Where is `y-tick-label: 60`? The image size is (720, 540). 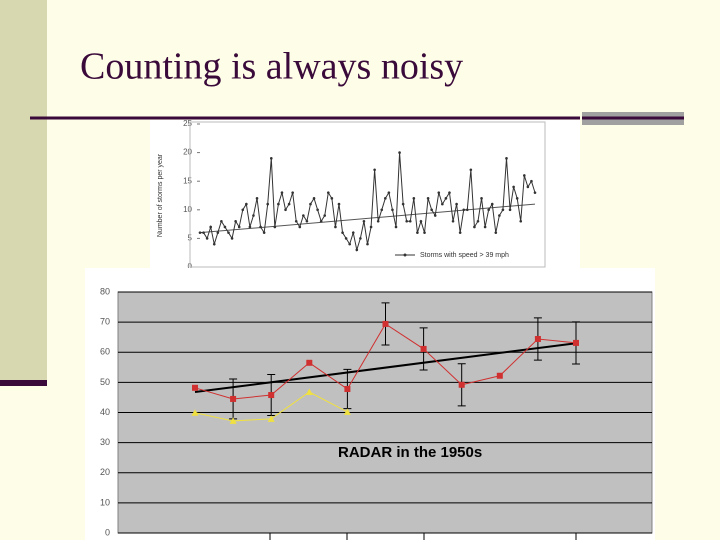 y-tick-label: 60 is located at coordinates (105, 352).